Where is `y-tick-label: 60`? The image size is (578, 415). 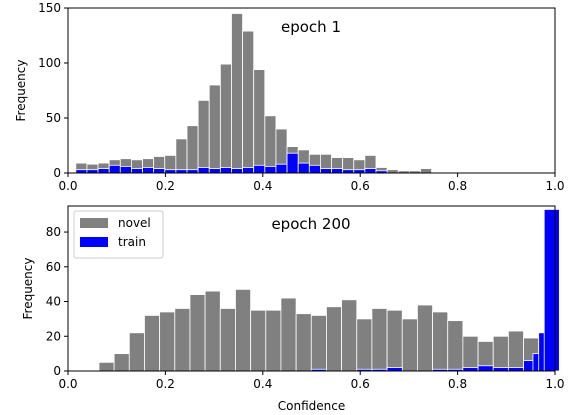
y-tick-label: 60 is located at coordinates (53, 267).